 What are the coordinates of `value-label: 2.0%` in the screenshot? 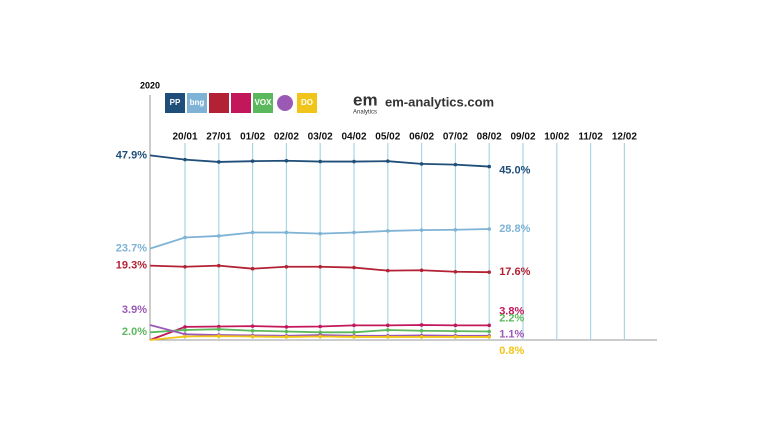 It's located at (134, 332).